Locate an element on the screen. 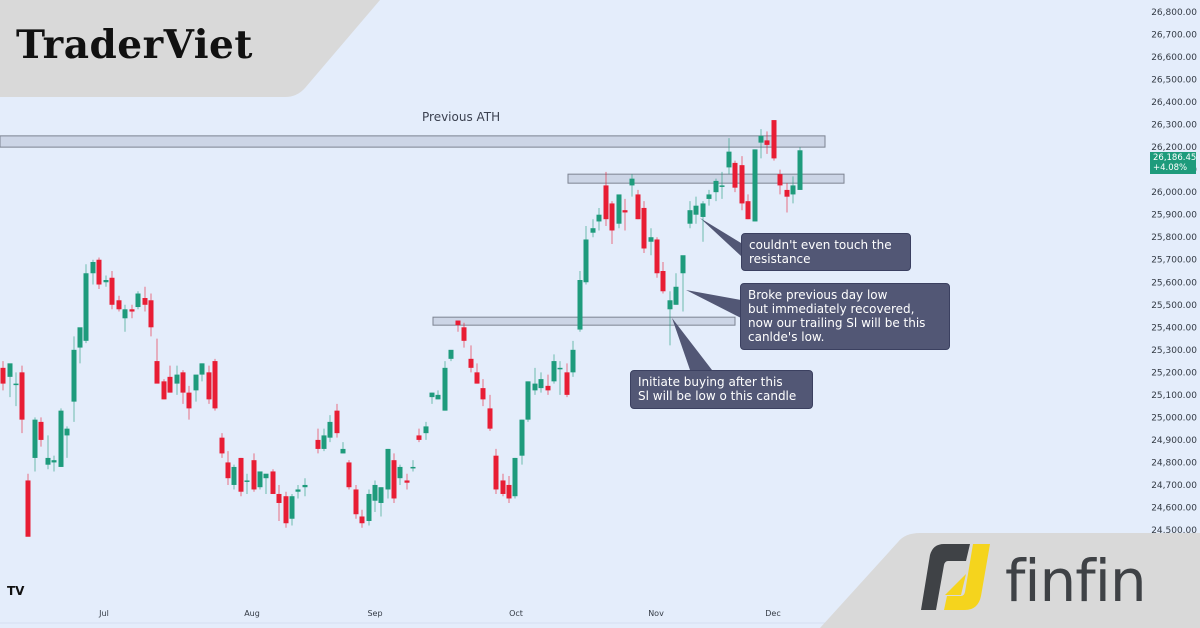 This screenshot has width=1200, height=628. previous-ath-label: Previous ATH is located at coordinates (461, 117).